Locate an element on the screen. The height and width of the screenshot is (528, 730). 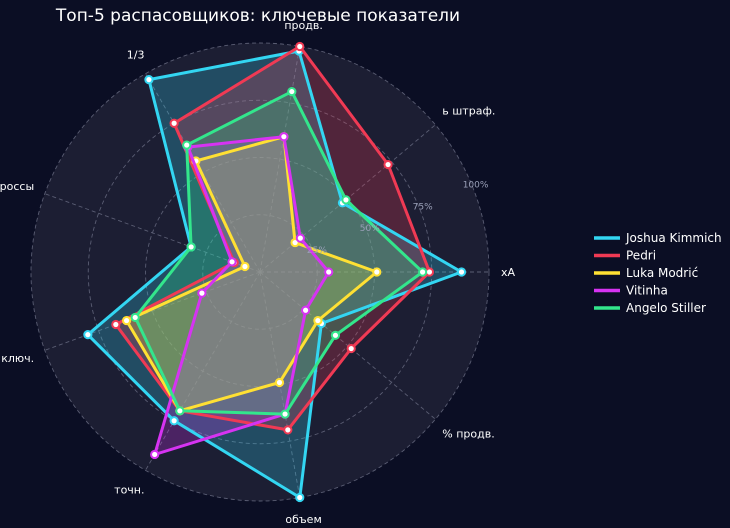
legend-label: Angelo Stiller is located at coordinates (666, 308).